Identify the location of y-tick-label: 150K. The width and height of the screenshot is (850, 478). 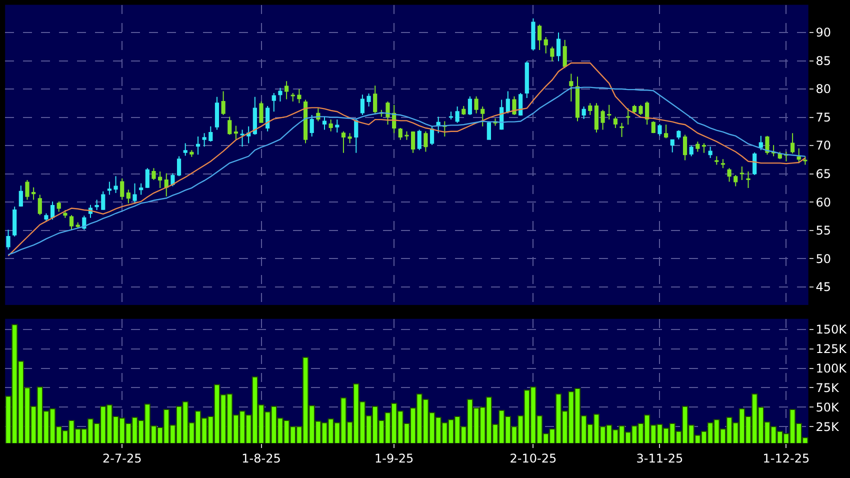
(832, 329).